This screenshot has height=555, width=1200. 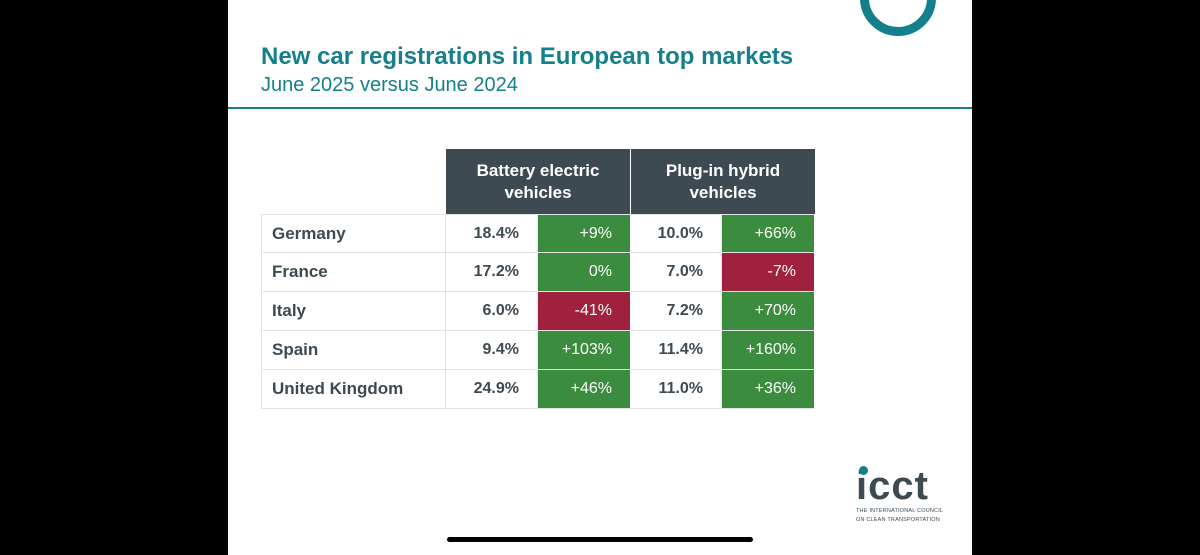 I want to click on header-blank, so click(x=353, y=181).